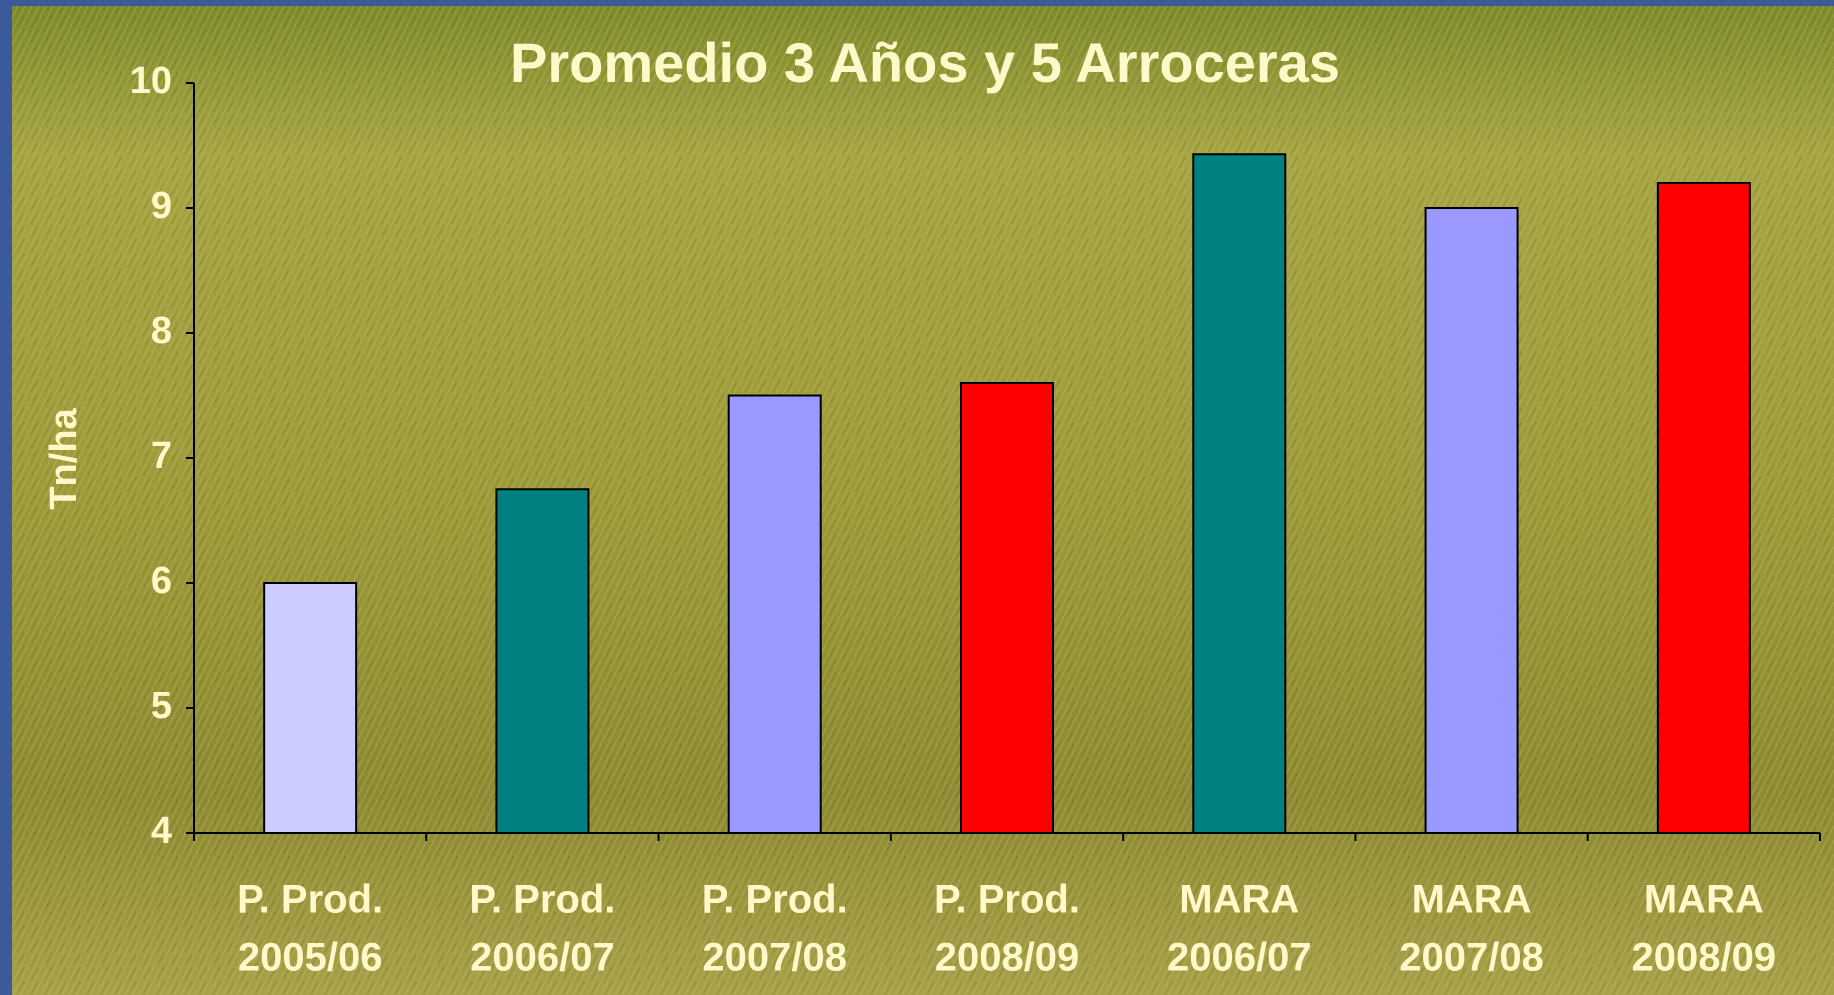  I want to click on y-tick-label: 9, so click(161, 206).